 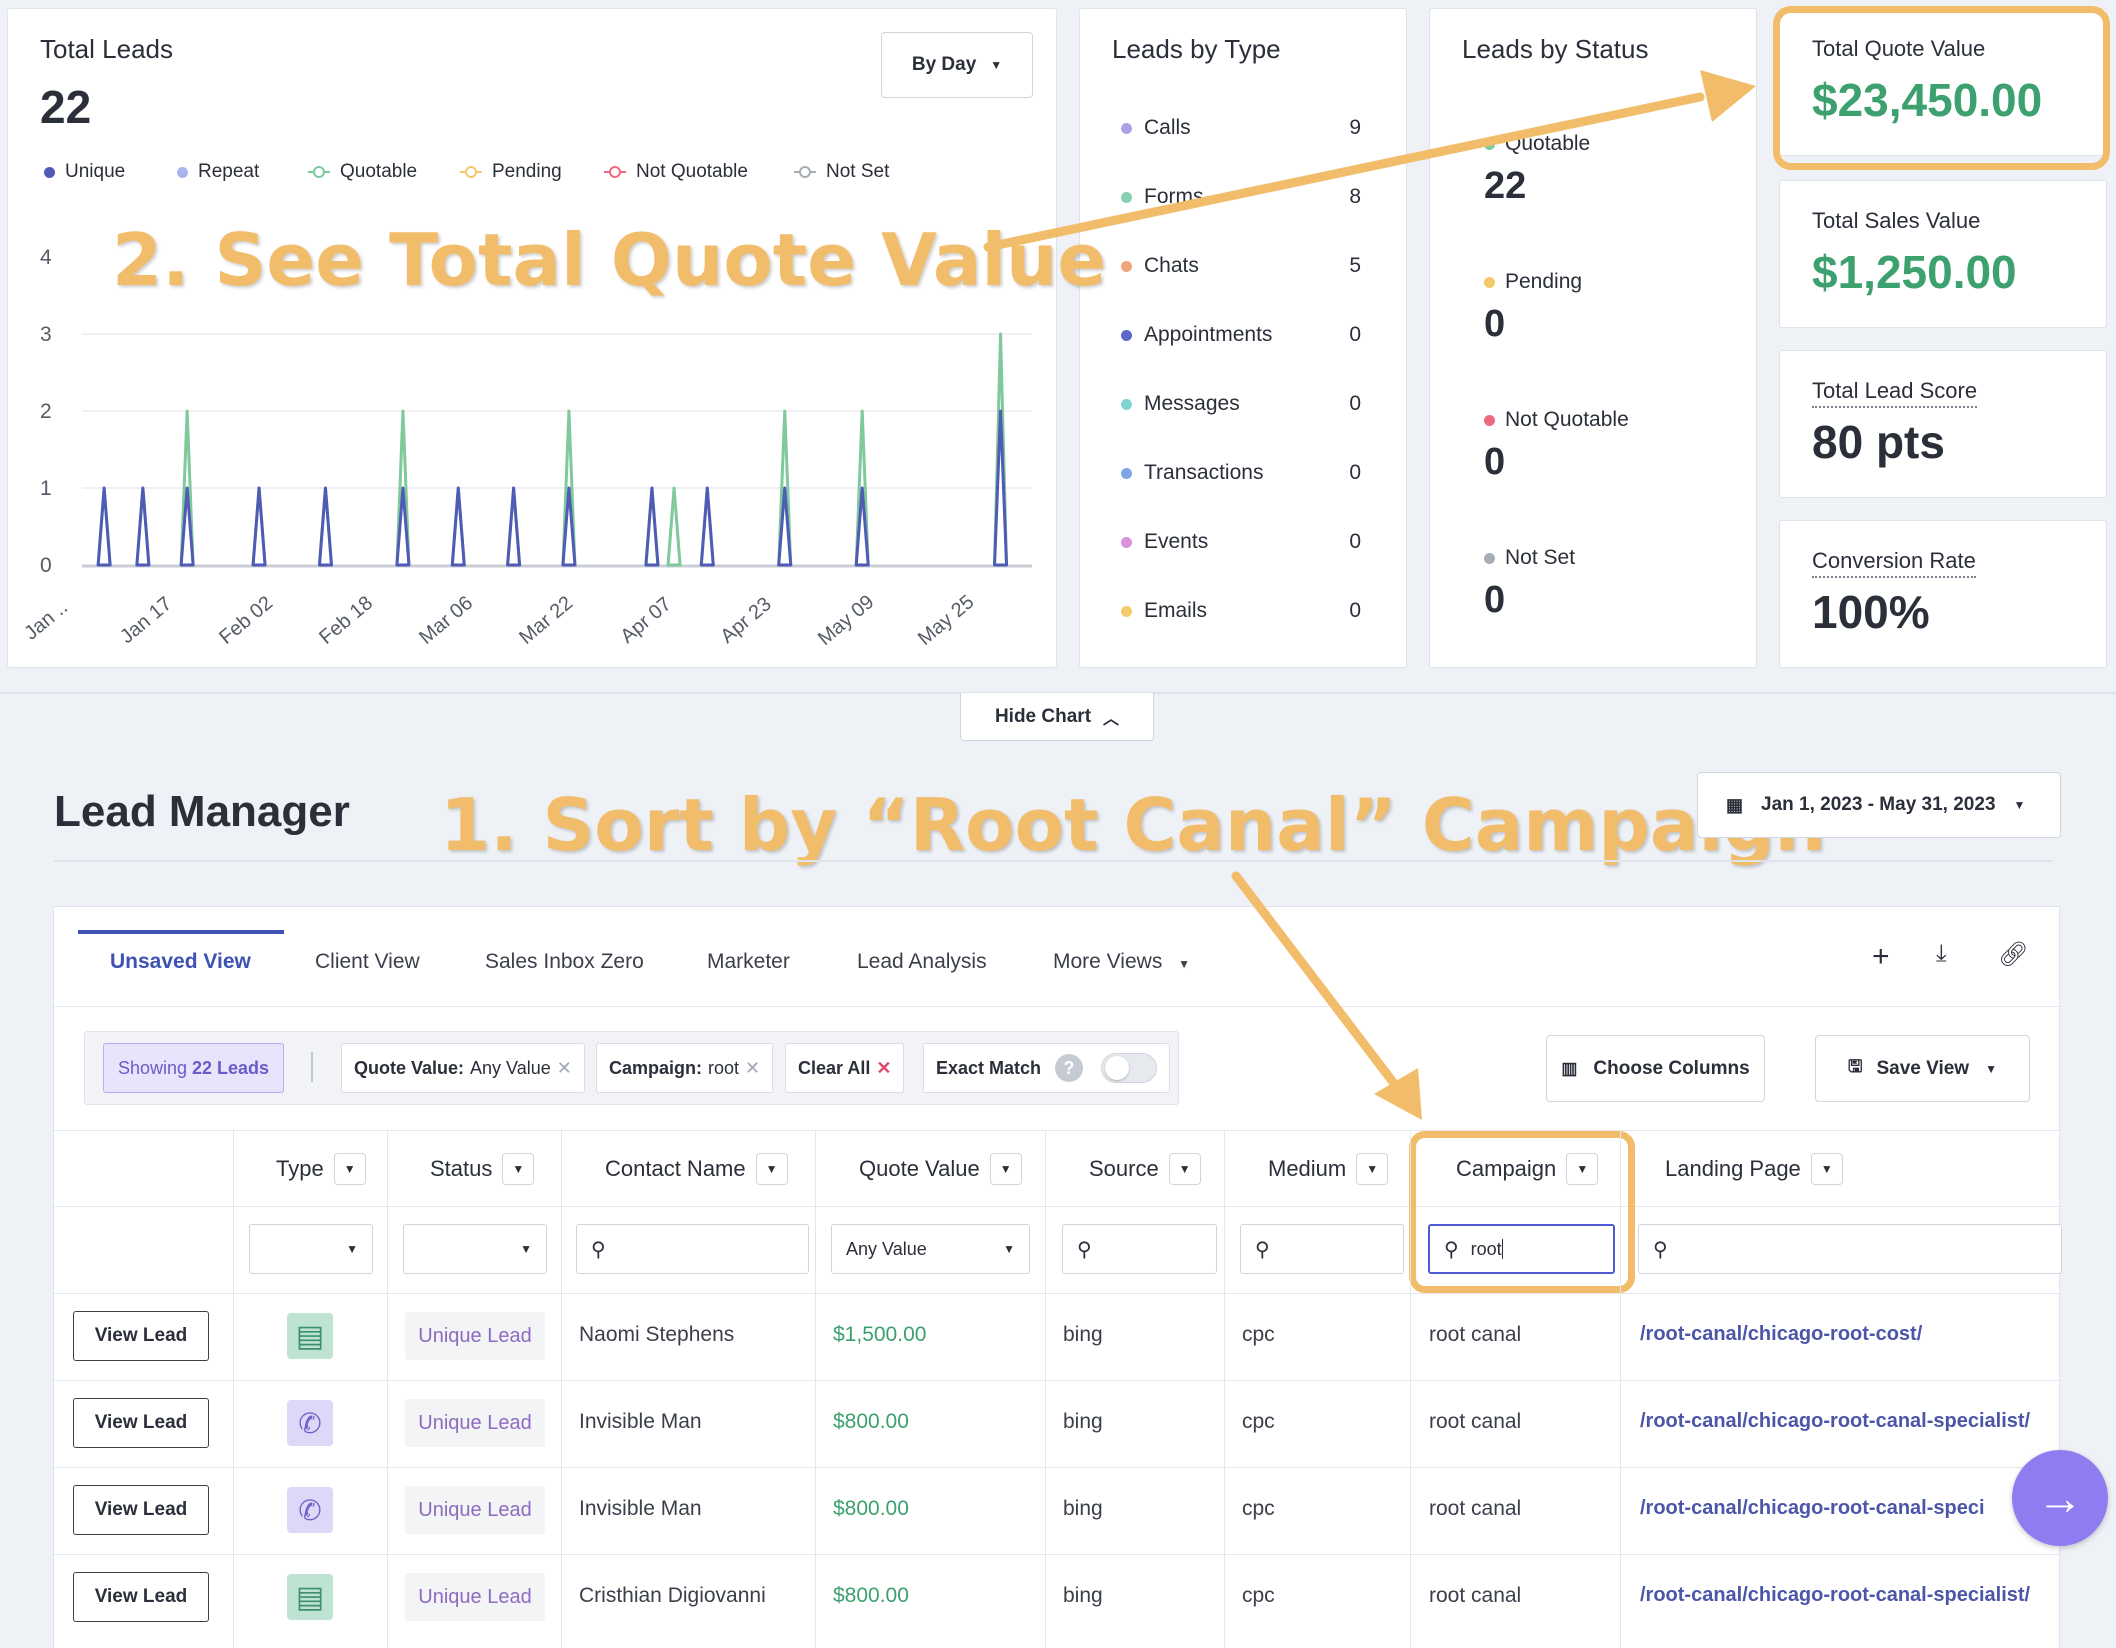 What do you see at coordinates (845, 1068) in the screenshot?
I see `clear-all-button: Clear All ✕` at bounding box center [845, 1068].